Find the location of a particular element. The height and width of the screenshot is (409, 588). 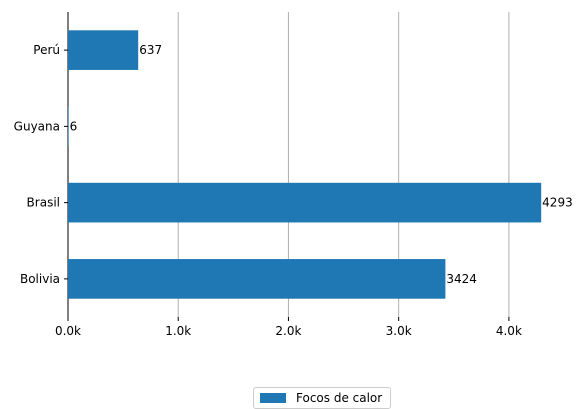

y-tick-label: Perú is located at coordinates (46, 50).